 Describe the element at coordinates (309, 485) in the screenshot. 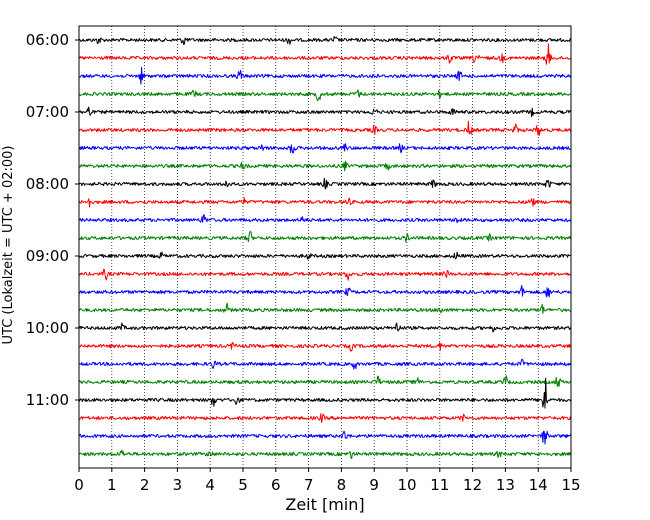

I see `x-tick-label: 7` at that location.